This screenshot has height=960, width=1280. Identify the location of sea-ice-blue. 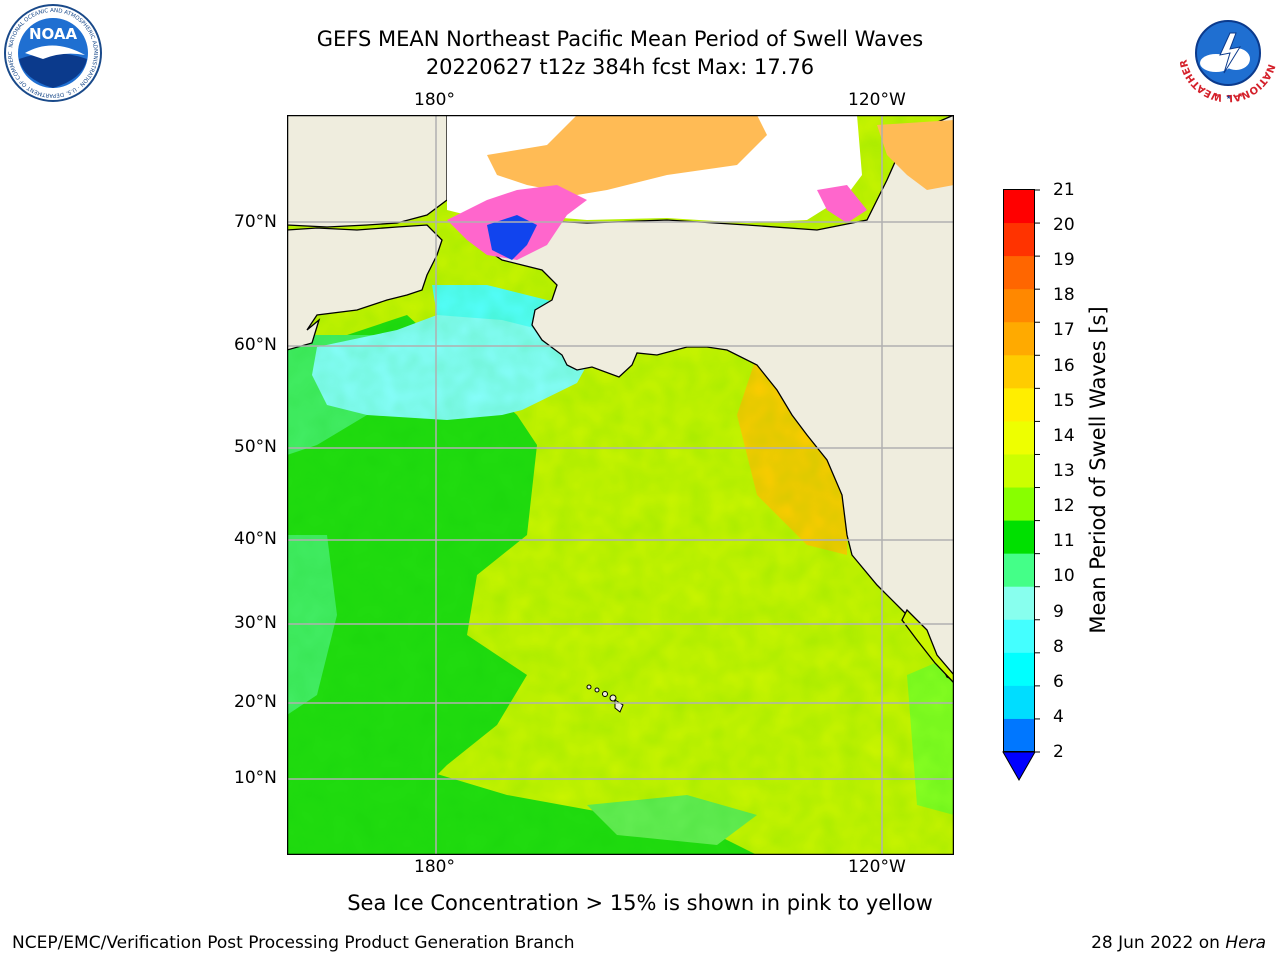
(512, 237).